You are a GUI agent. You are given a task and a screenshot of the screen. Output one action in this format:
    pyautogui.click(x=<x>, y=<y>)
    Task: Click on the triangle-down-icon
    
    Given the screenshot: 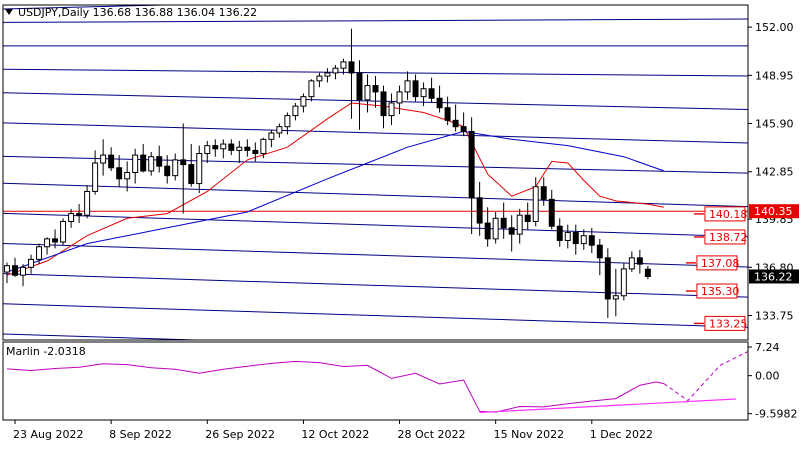 What is the action you would take?
    pyautogui.click(x=9, y=12)
    